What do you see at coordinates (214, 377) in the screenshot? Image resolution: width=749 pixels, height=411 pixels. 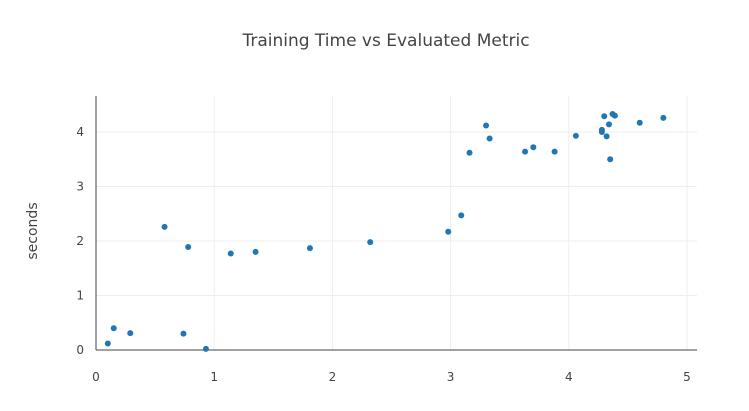 I see `x-tick-label: 1` at bounding box center [214, 377].